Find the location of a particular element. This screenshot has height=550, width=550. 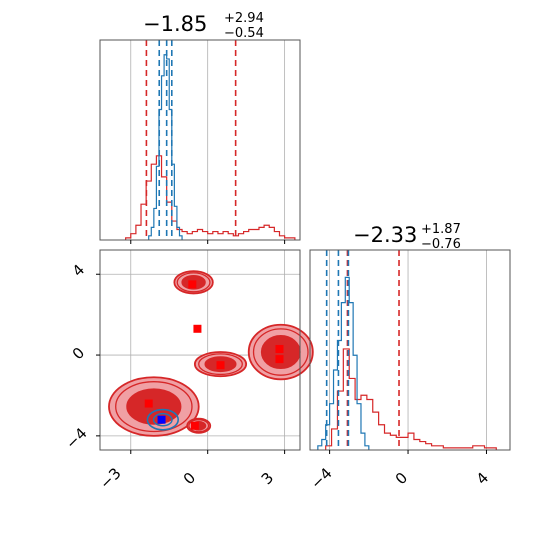

hist1-frame is located at coordinates (200, 140).